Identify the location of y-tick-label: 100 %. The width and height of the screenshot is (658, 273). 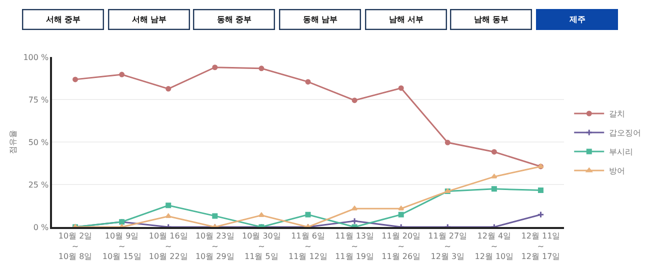
(36, 57).